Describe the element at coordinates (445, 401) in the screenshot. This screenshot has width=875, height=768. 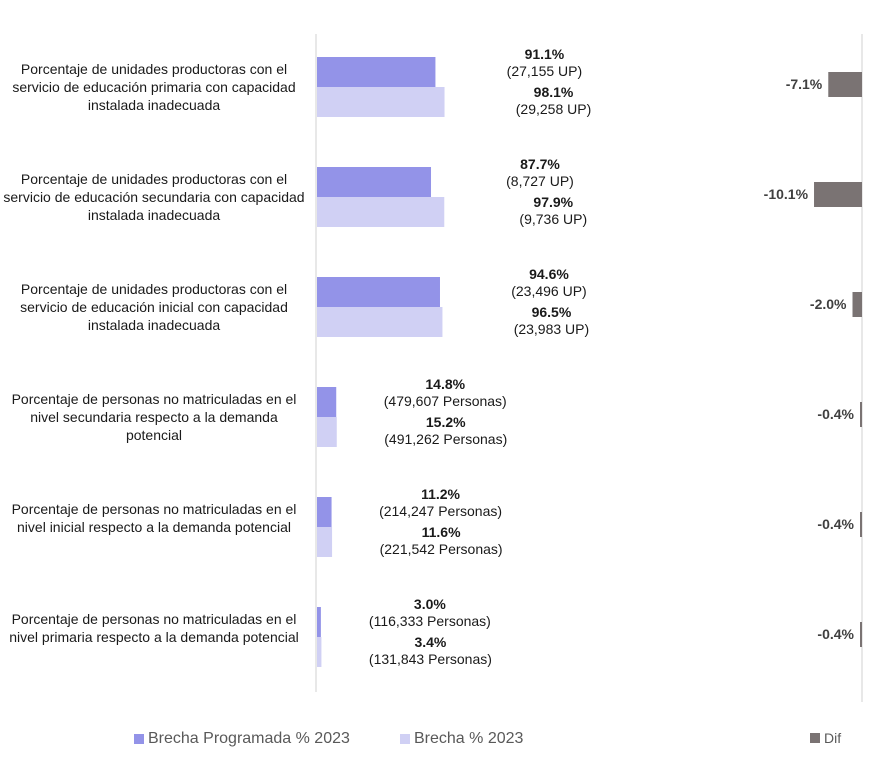
I see `value-count: (479,607 Personas)` at that location.